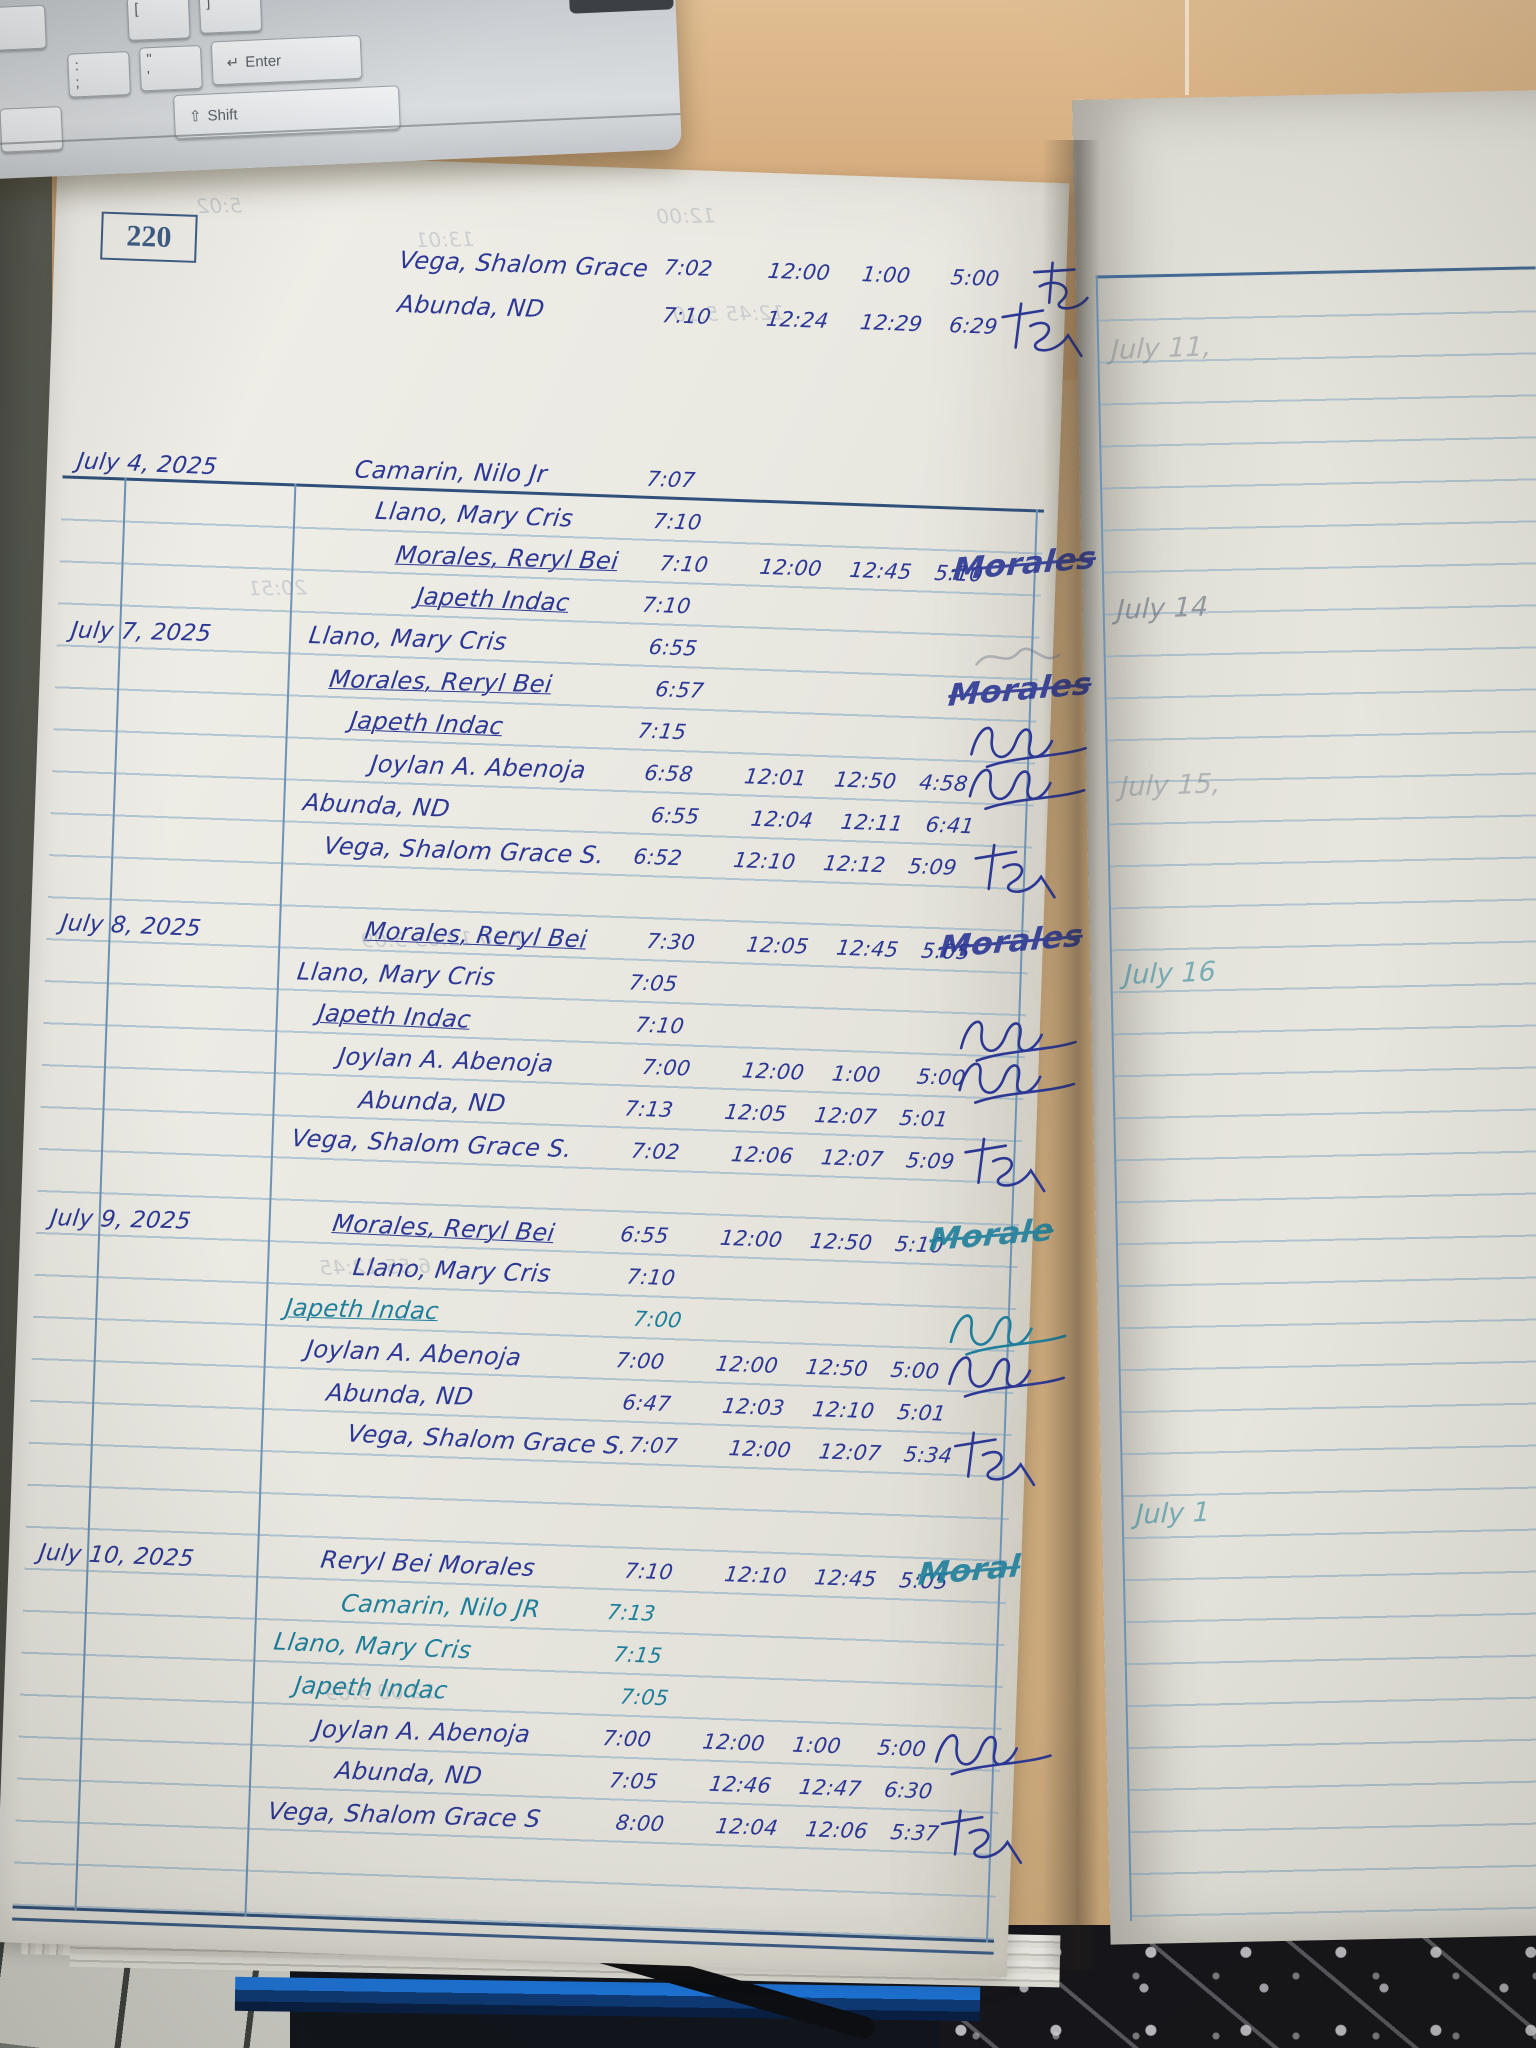 The width and height of the screenshot is (1536, 2048). I want to click on key-label: Enter, so click(263, 61).